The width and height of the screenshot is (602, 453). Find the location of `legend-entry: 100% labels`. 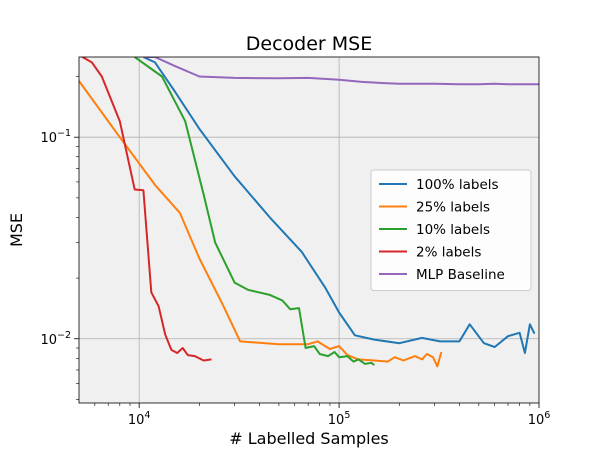

legend-entry: 100% labels is located at coordinates (457, 185).